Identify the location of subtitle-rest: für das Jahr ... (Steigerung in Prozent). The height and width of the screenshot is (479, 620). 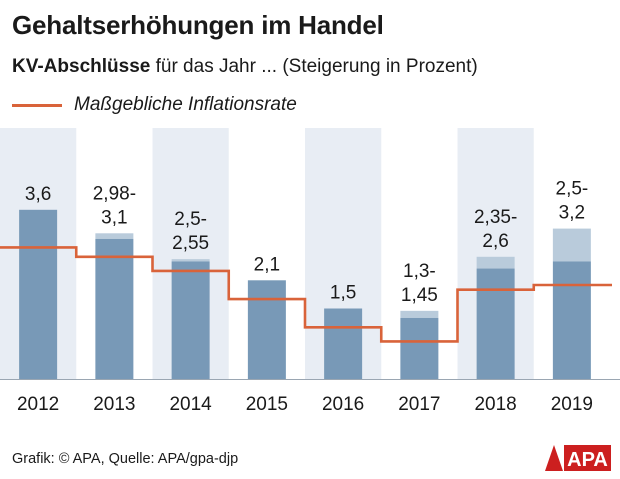
(314, 66).